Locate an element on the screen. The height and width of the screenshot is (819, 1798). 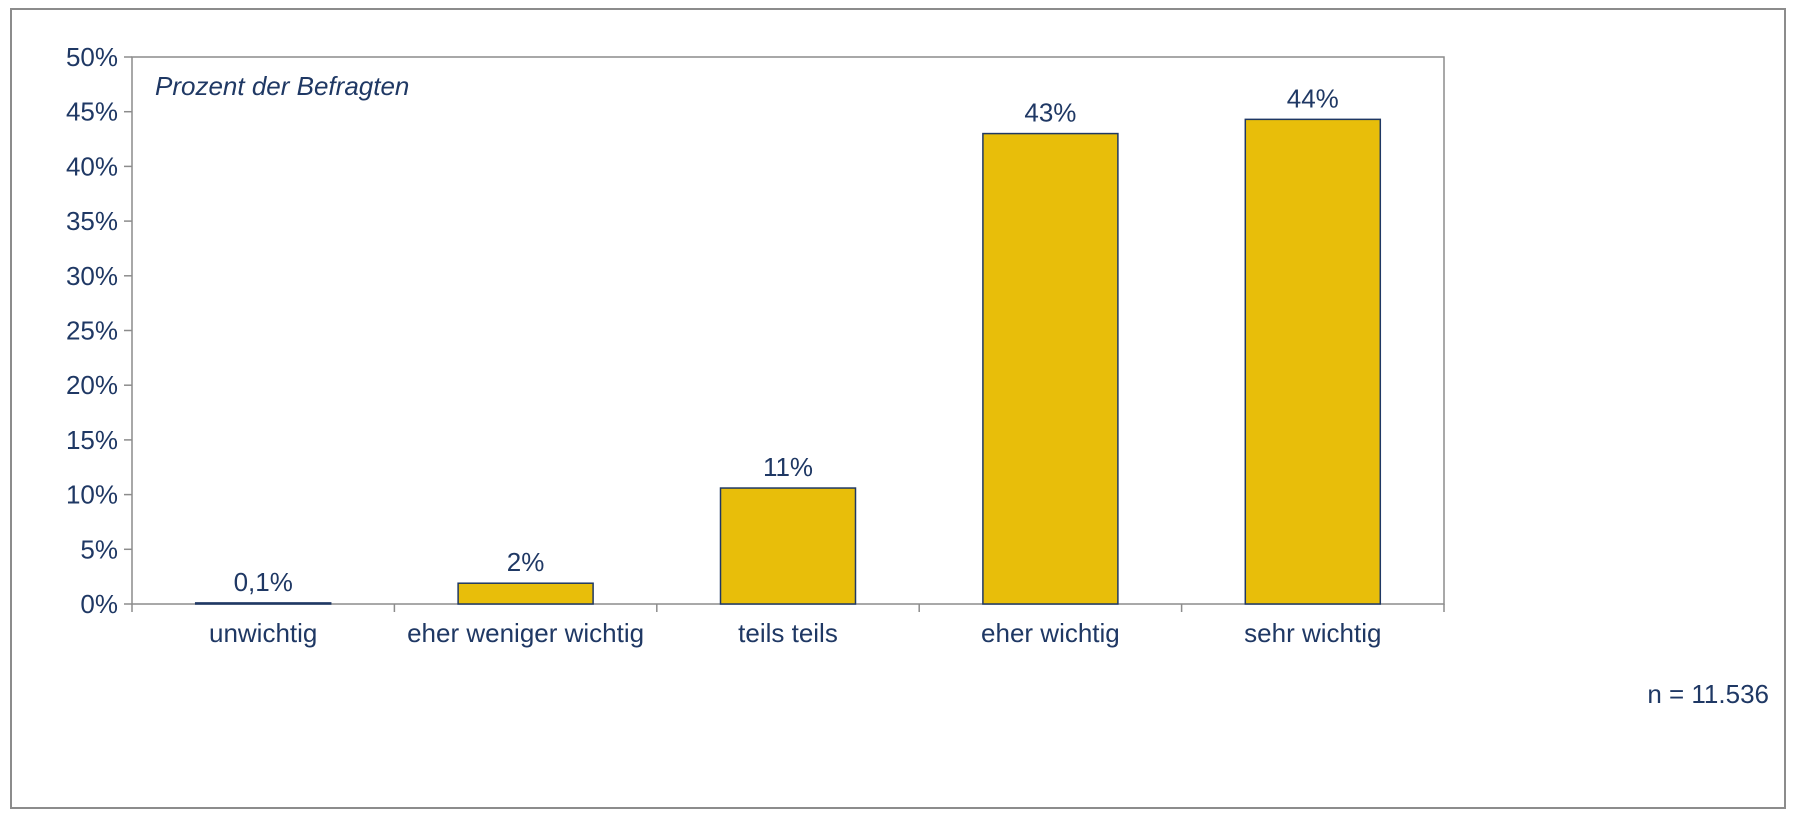
y-tick-label: 35% is located at coordinates (92, 221).